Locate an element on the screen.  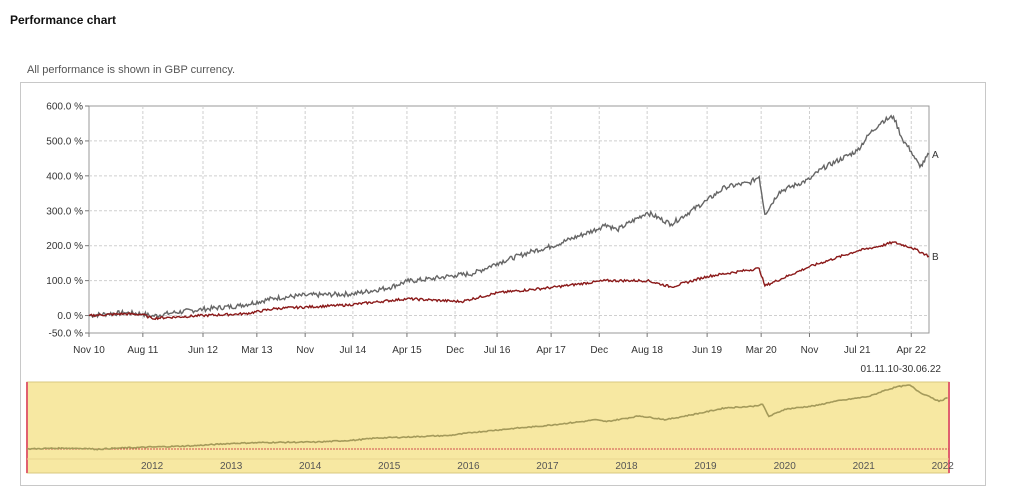
x-tick-label: Aug 18 is located at coordinates (647, 350).